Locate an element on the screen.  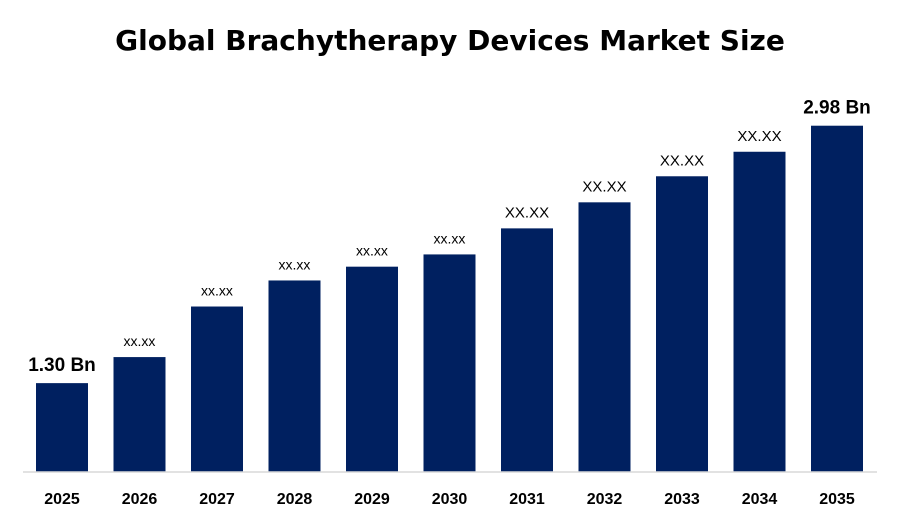
bar-2027 is located at coordinates (217, 389).